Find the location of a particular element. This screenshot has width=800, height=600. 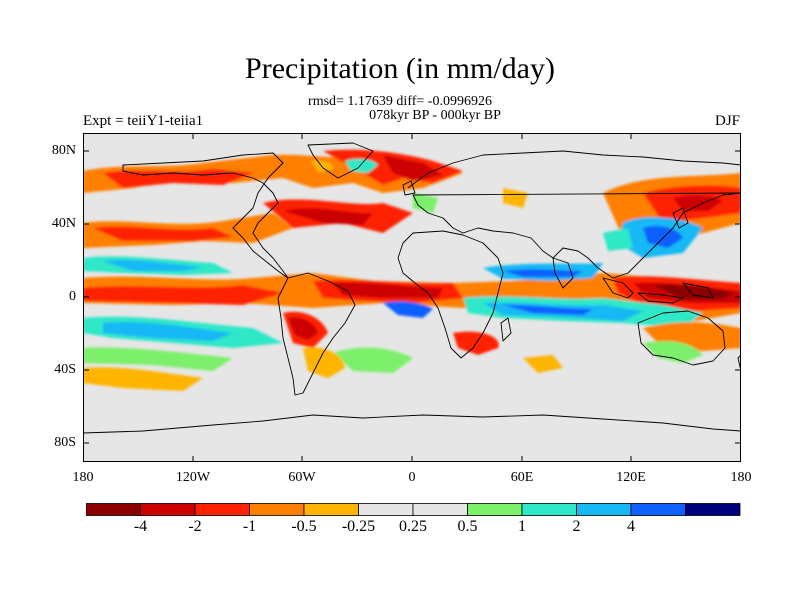

stats-rmsd-diff: rmsd= 1.17639 diff= -0.0996926 is located at coordinates (400, 101).